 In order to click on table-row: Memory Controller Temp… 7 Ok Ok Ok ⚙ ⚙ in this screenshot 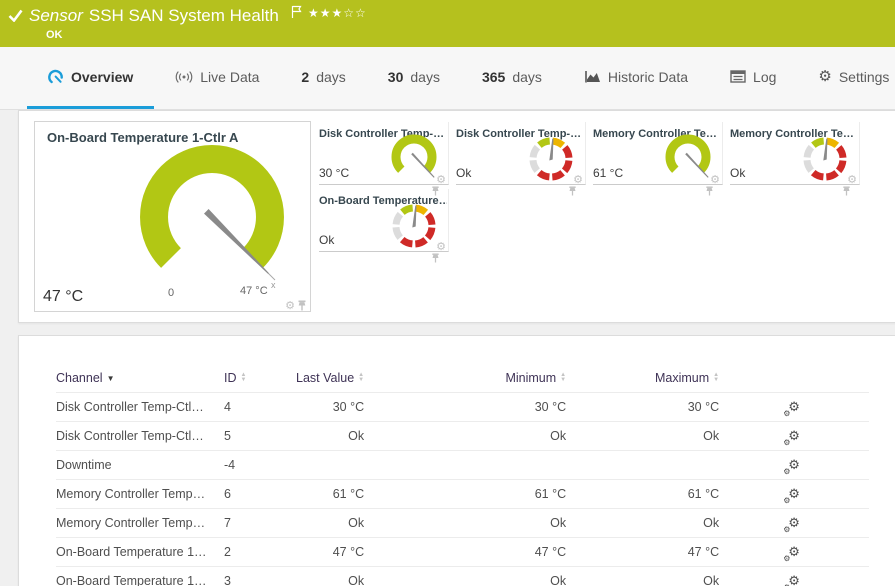, I will do `click(463, 523)`.